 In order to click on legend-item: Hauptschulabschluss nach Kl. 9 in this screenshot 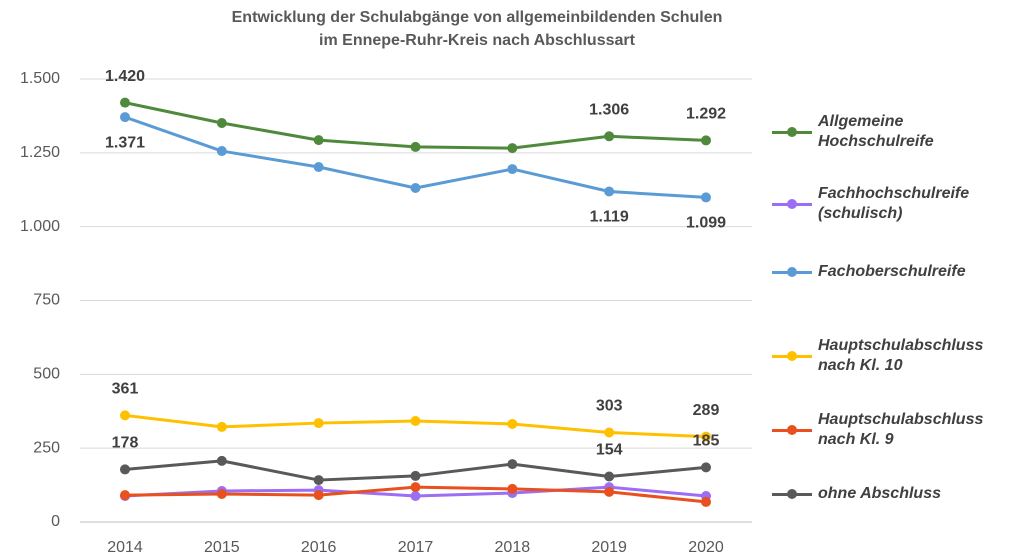, I will do `click(897, 430)`.